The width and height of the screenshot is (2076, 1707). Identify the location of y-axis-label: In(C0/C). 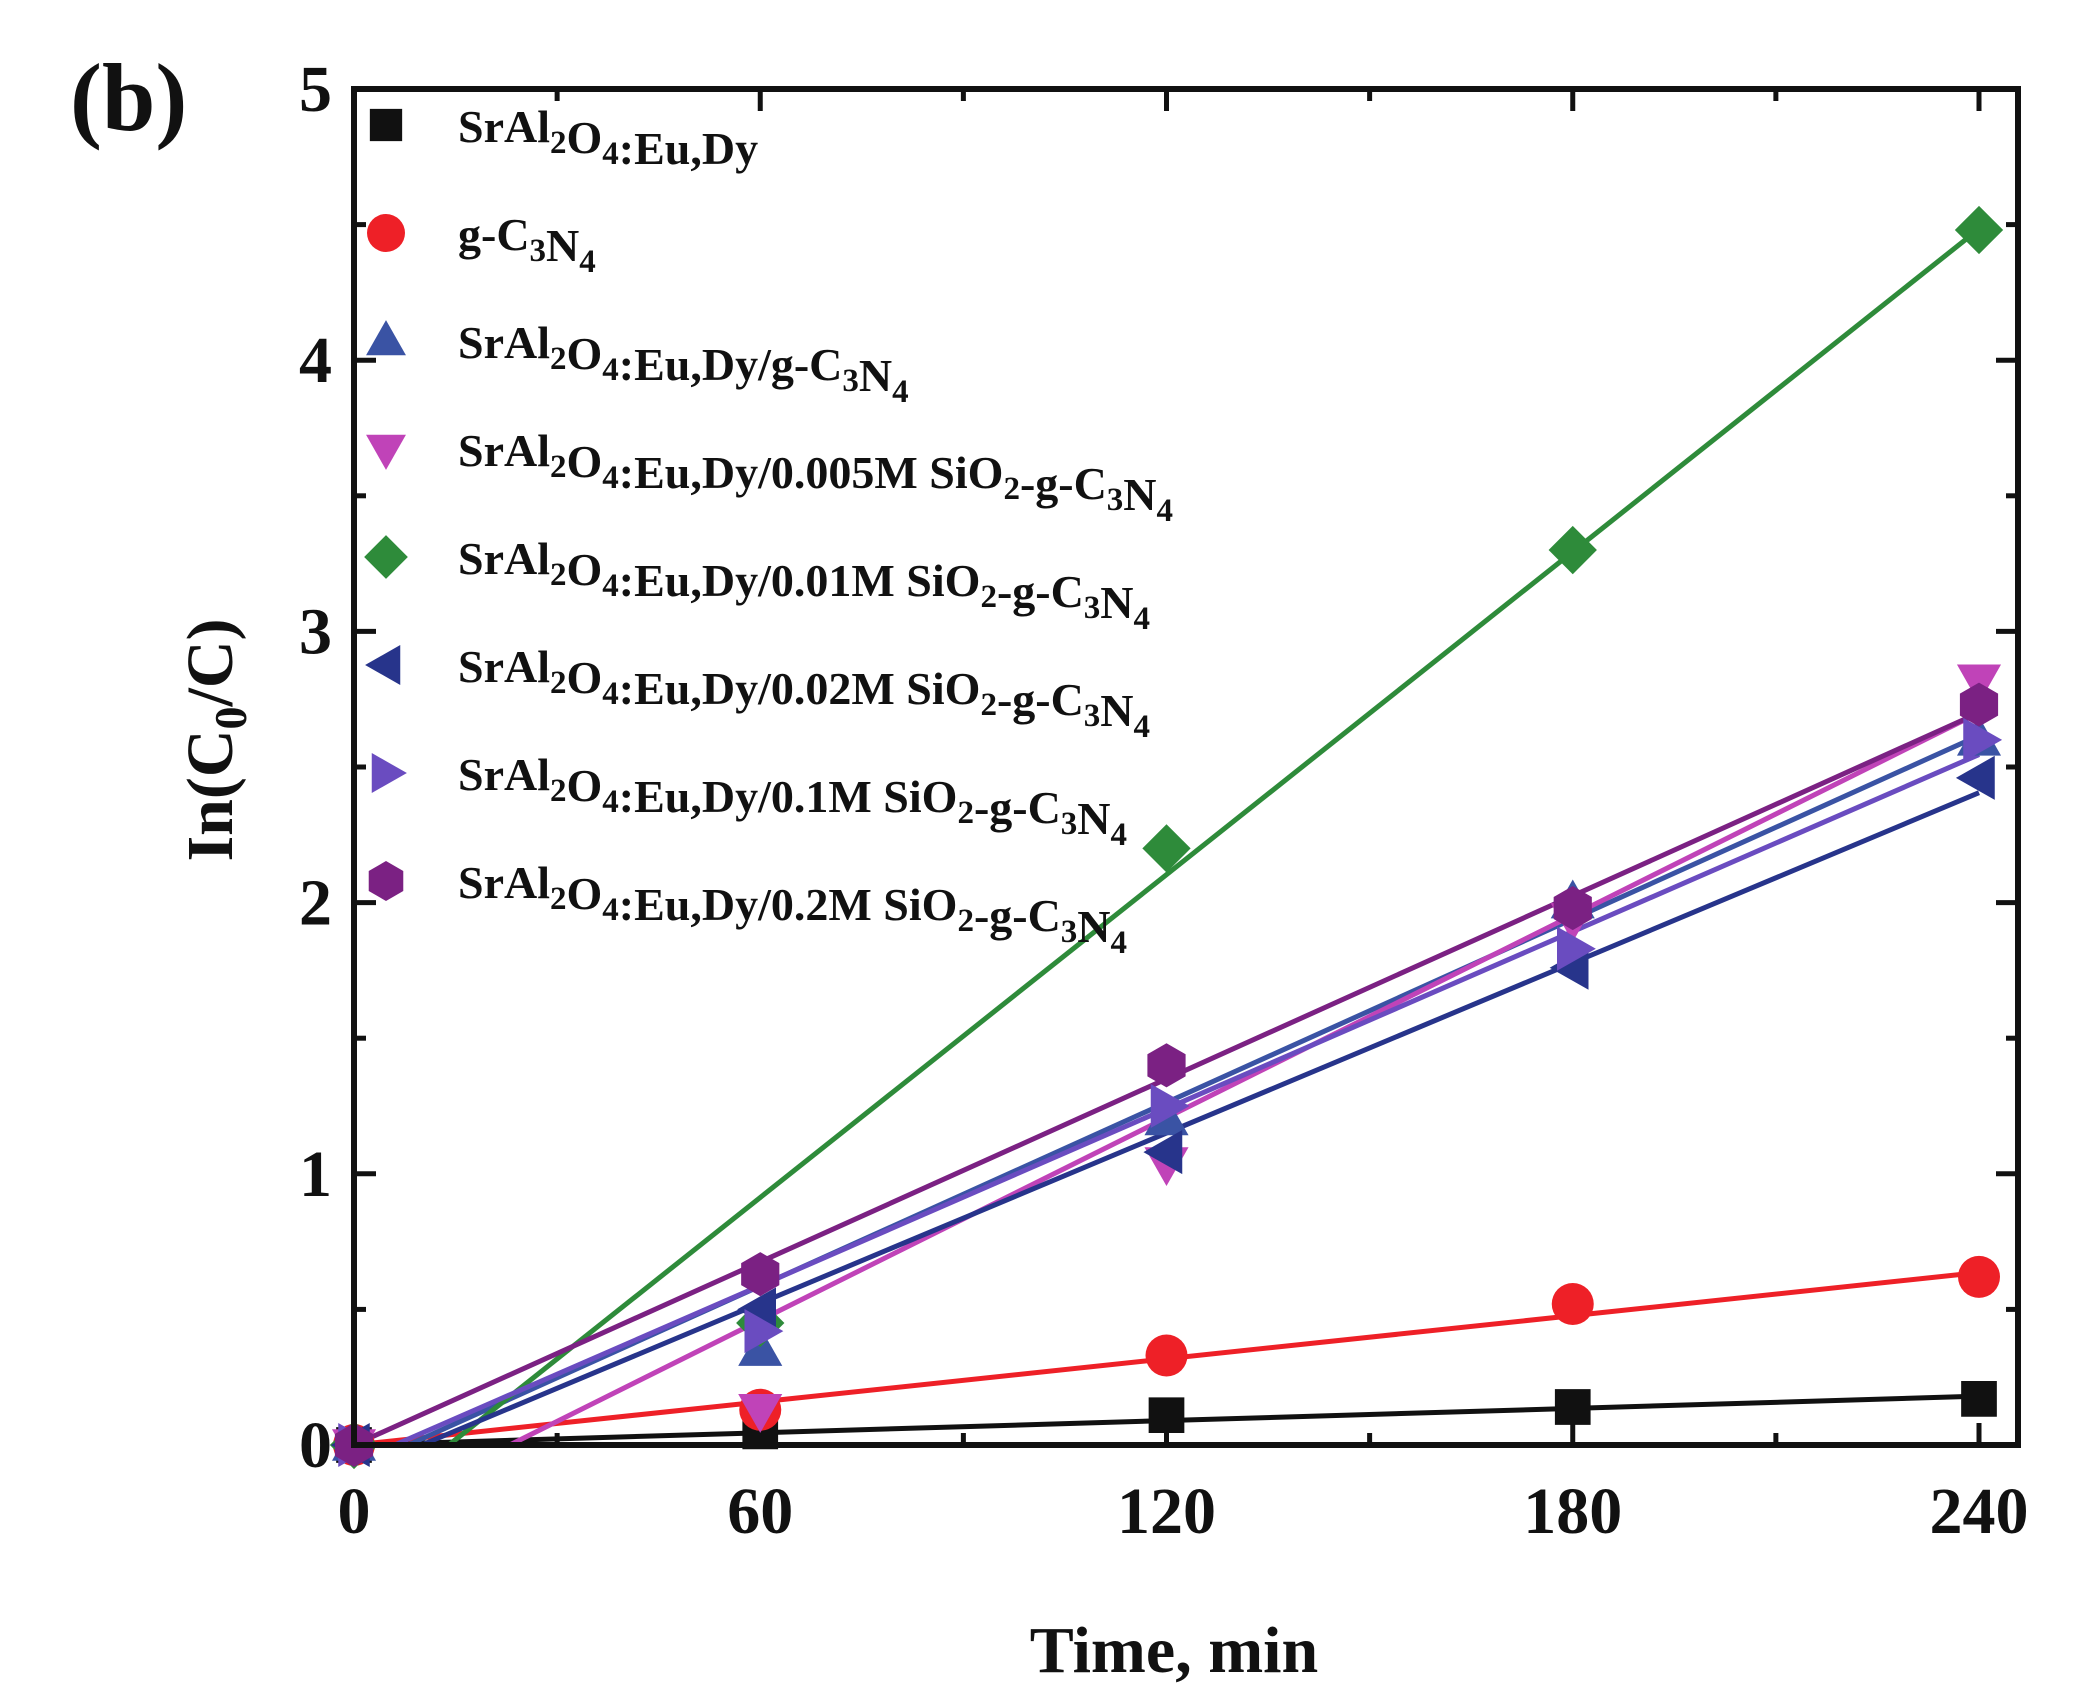
(215, 739).